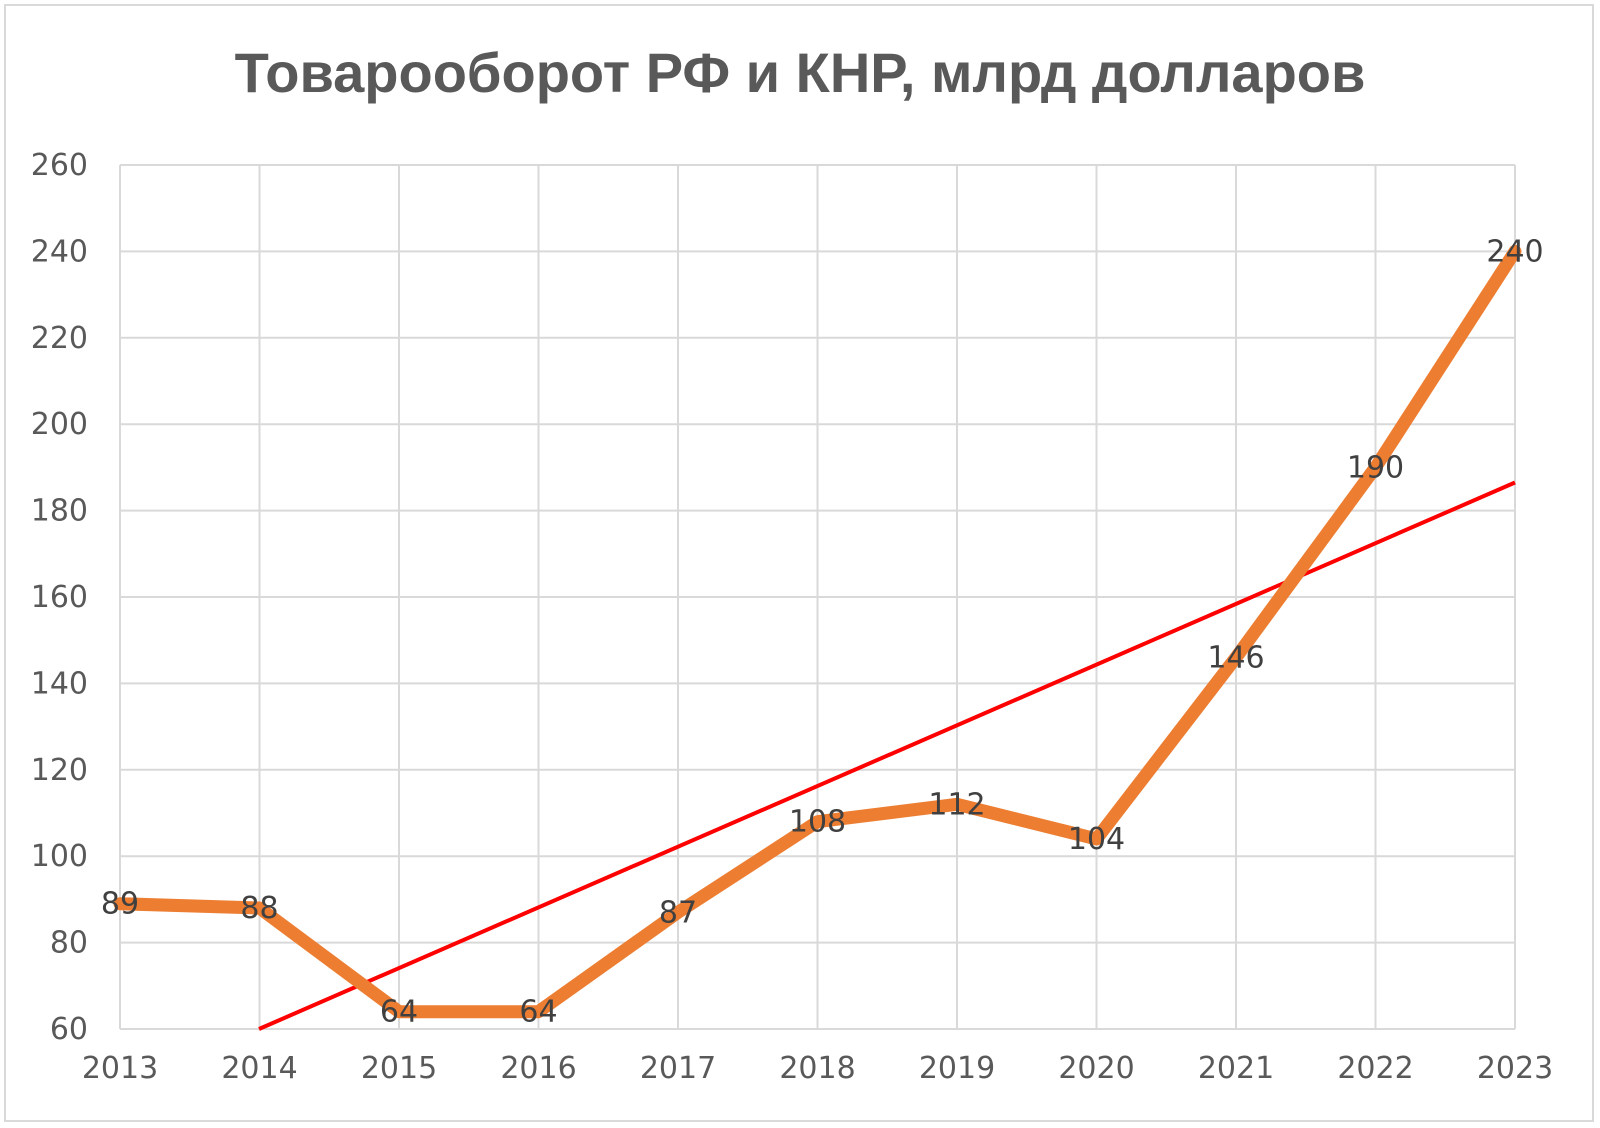  What do you see at coordinates (59, 424) in the screenshot?
I see `y-tick-label: 200` at bounding box center [59, 424].